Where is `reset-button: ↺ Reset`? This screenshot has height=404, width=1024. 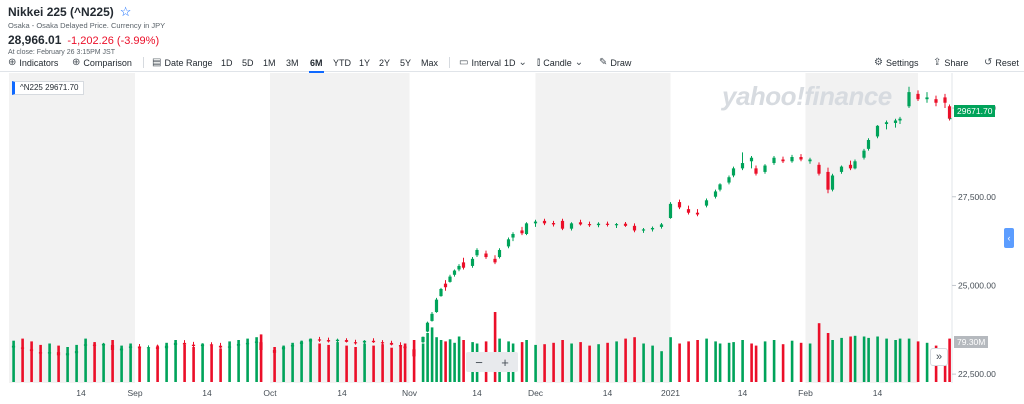
reset-button: ↺ Reset is located at coordinates (1001, 62).